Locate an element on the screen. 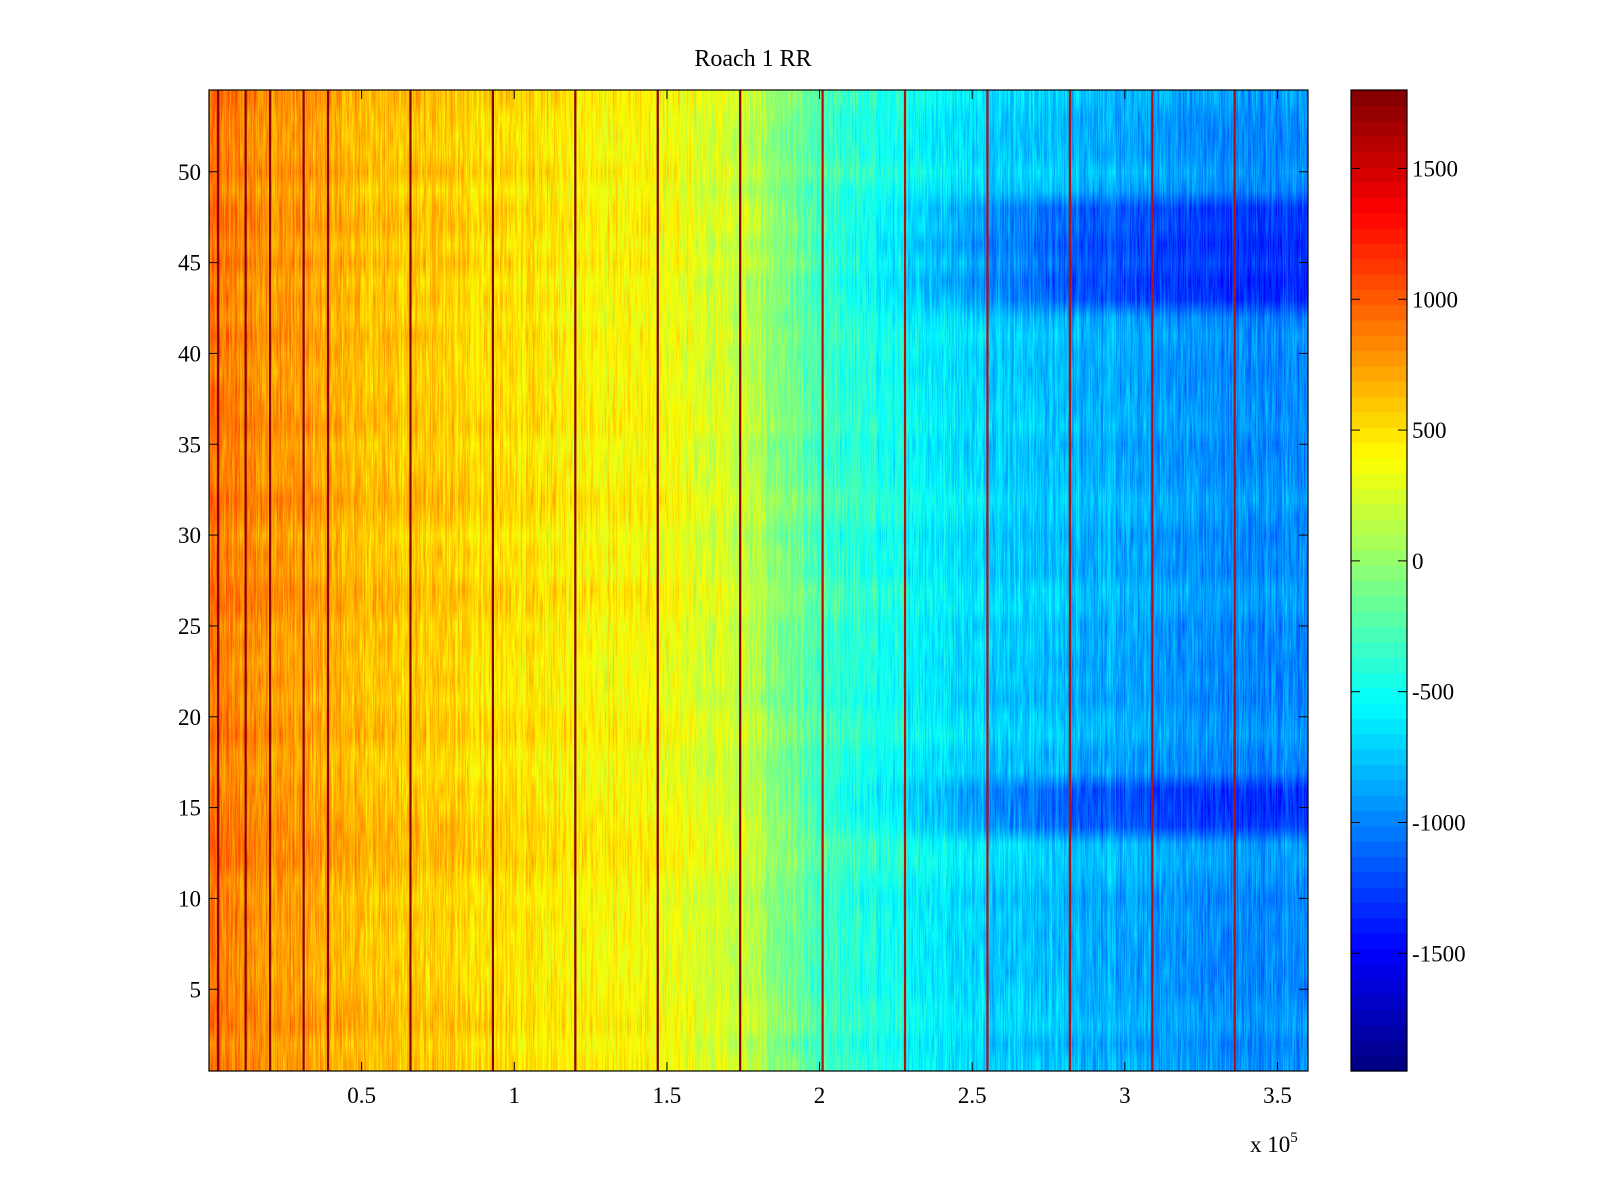 The width and height of the screenshot is (1600, 1200). y-tick-label: 30 is located at coordinates (189, 535).